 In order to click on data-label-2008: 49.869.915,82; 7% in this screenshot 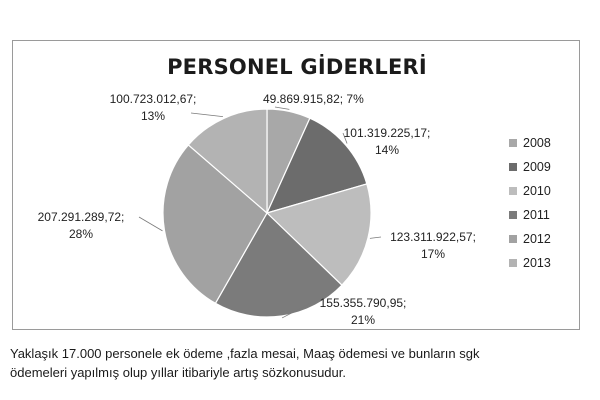, I will do `click(313, 99)`.